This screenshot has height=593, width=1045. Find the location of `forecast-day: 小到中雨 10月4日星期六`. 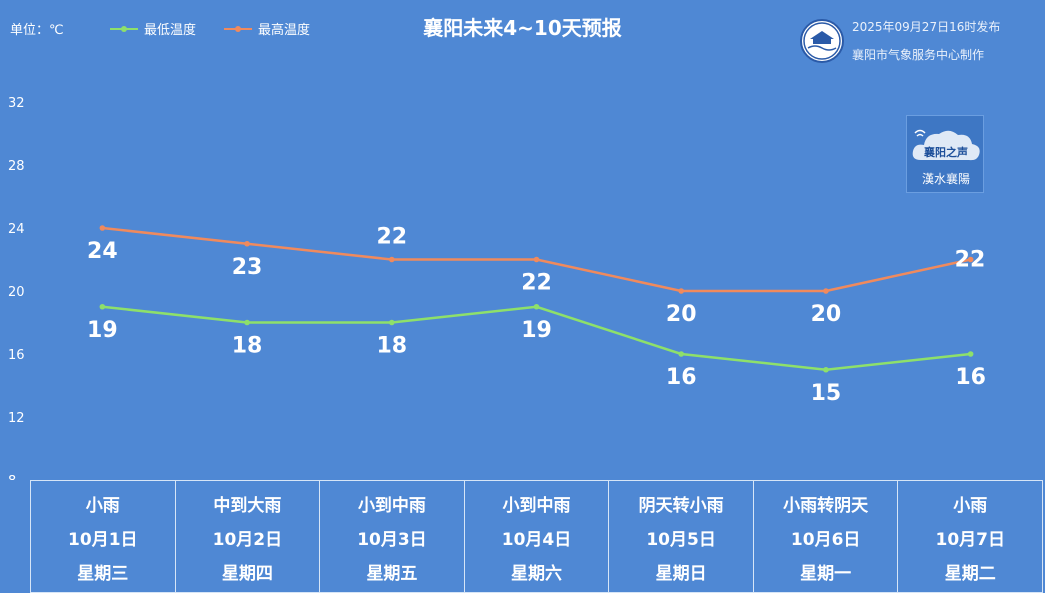

forecast-day: 小到中雨 10月4日星期六 is located at coordinates (537, 536).